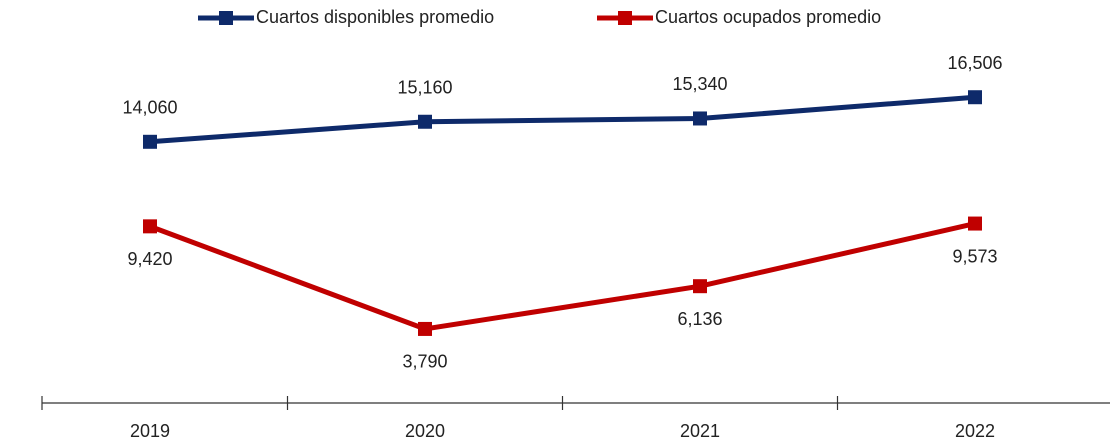 The height and width of the screenshot is (442, 1111). I want to click on data-label: 15,160, so click(424, 88).